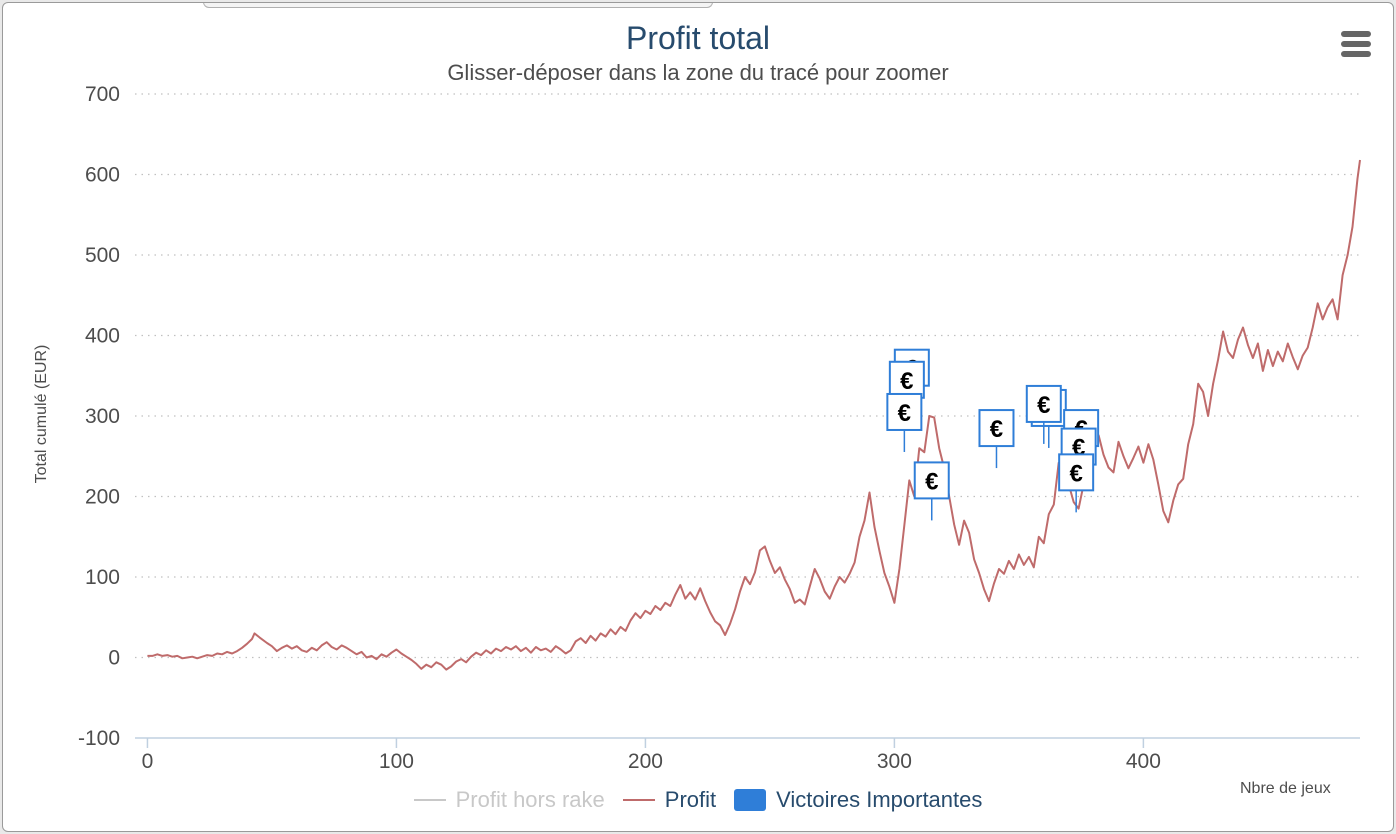 The image size is (1396, 834). What do you see at coordinates (638, 800) in the screenshot?
I see `legend-line-profit` at bounding box center [638, 800].